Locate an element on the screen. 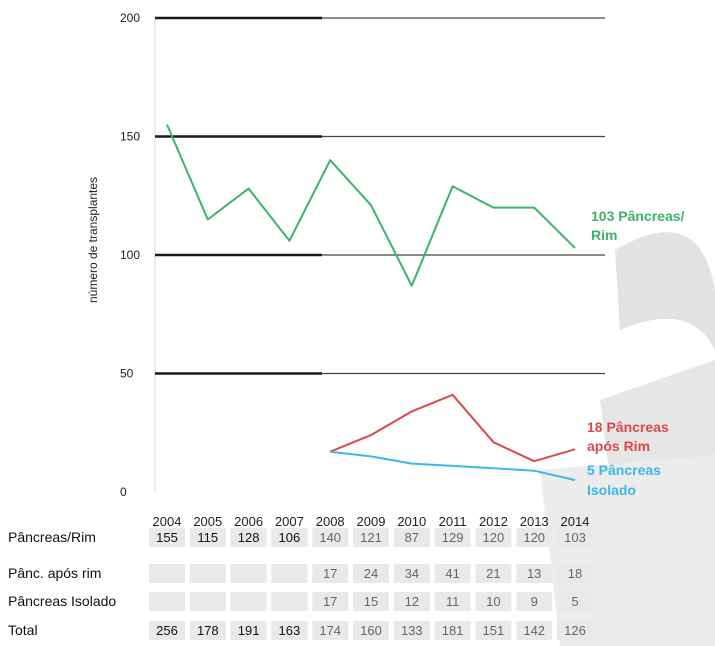  table-cell: 128 is located at coordinates (249, 537).